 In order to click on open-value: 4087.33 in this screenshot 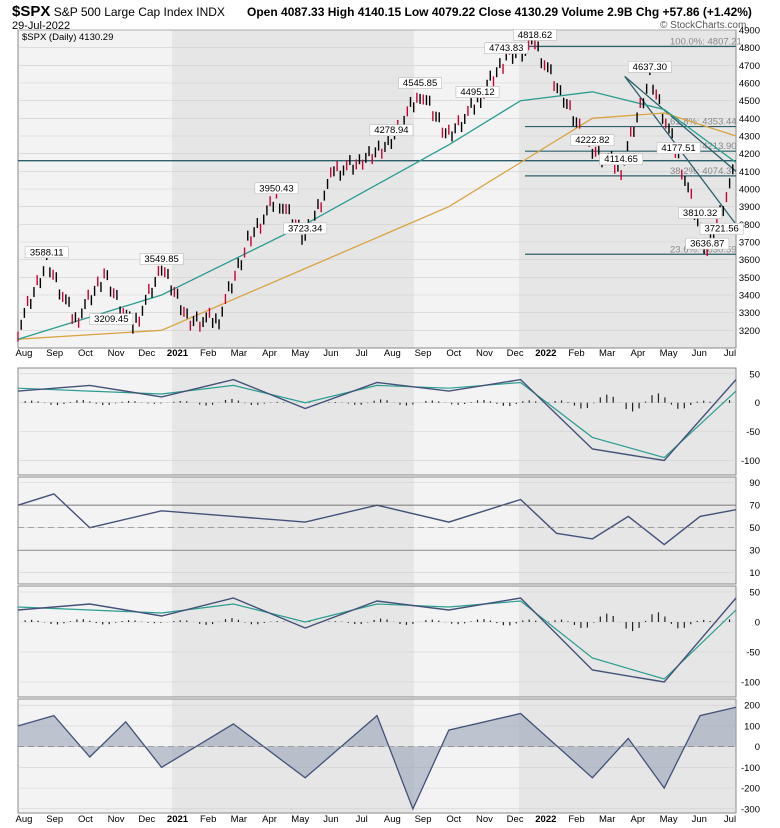, I will do `click(303, 12)`.